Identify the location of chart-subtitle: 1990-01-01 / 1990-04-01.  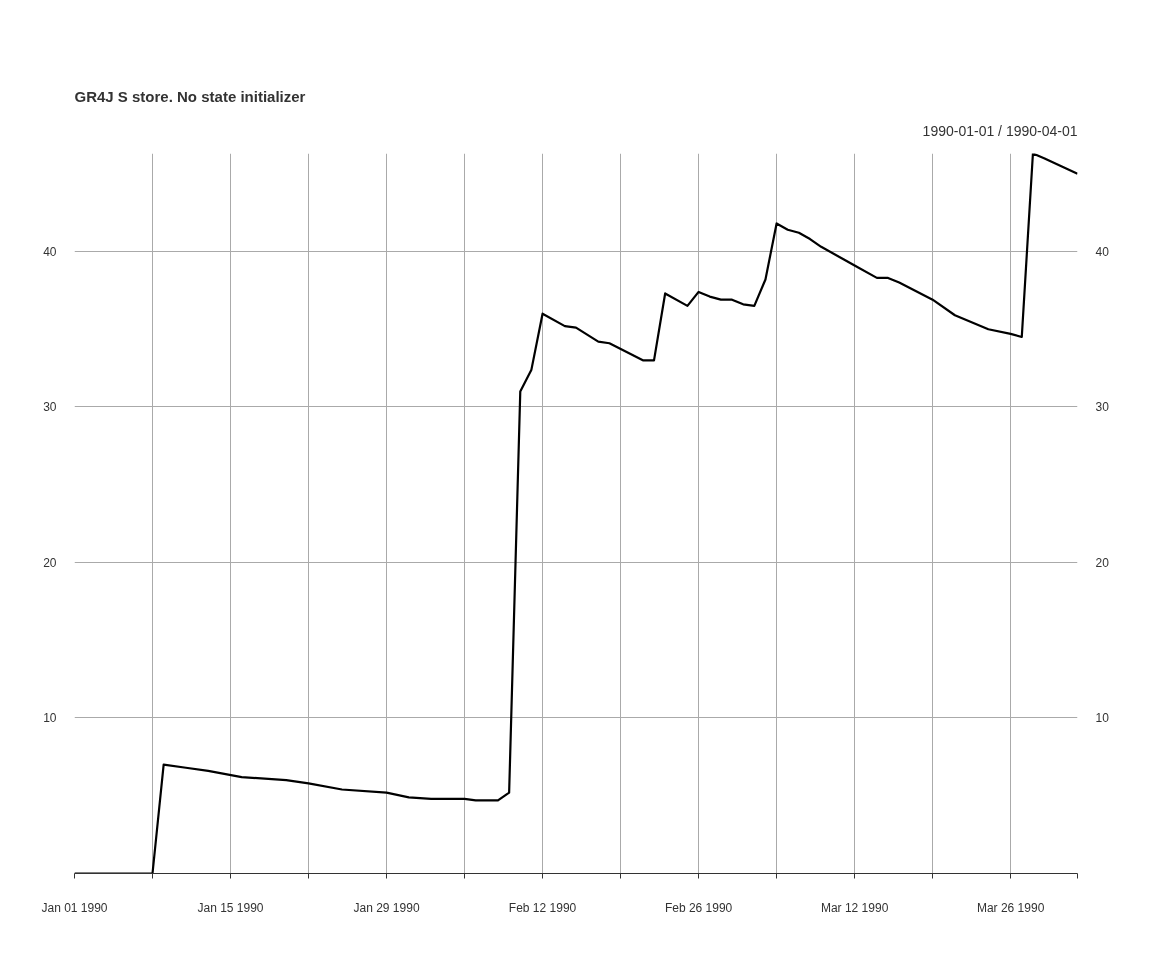
(1000, 130).